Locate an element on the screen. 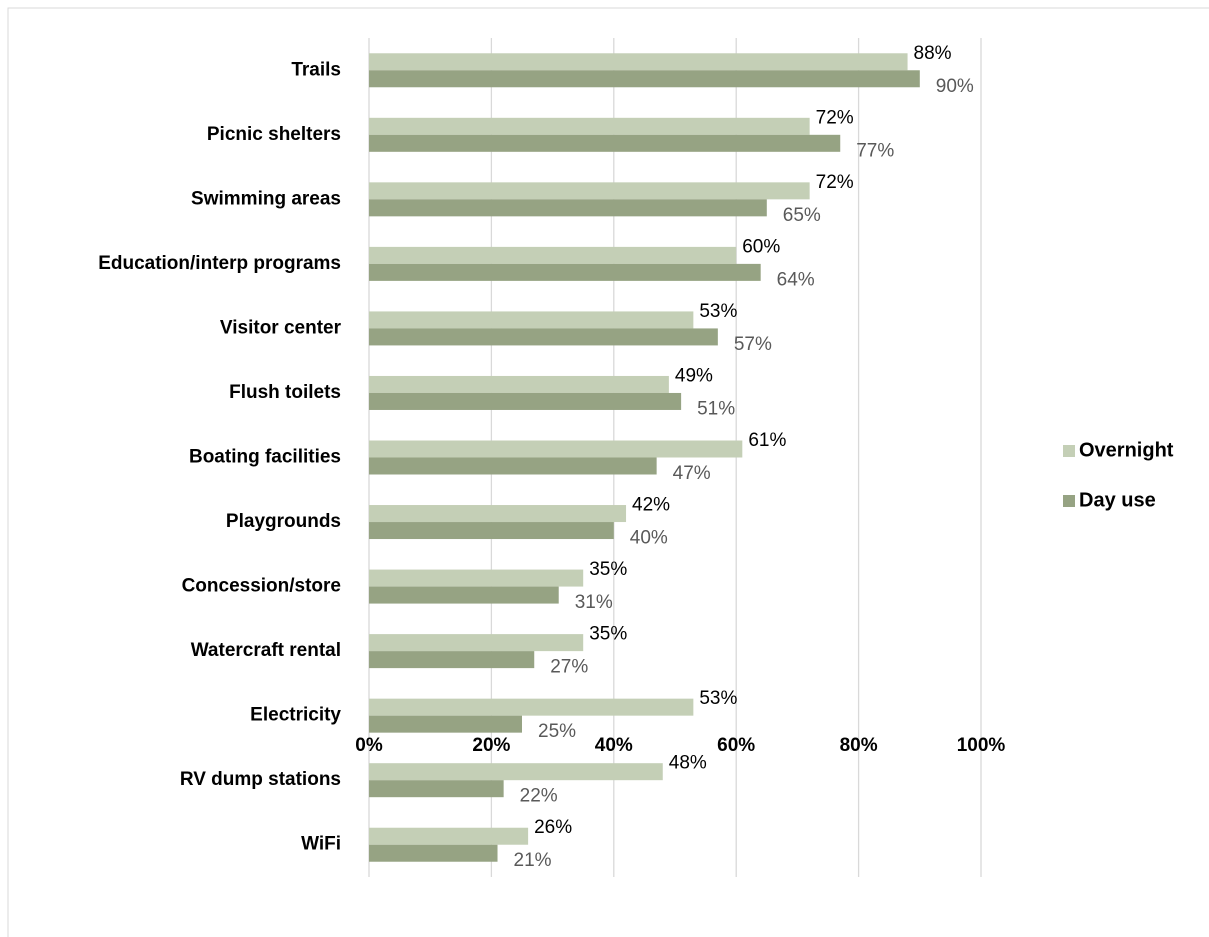  legend-label: Day use is located at coordinates (1117, 500).